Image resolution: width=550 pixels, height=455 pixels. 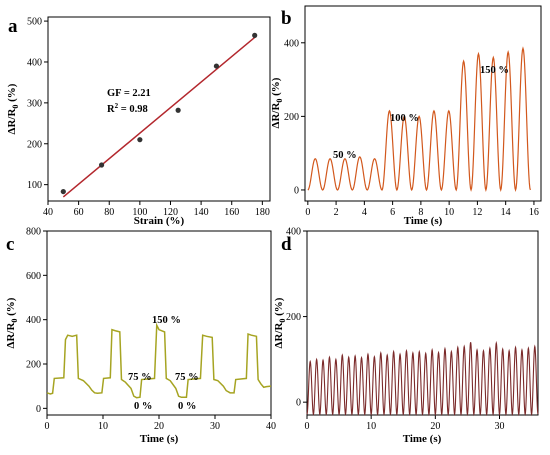 I want to click on panel-b-annotation-150: 150 %, so click(x=494, y=70).